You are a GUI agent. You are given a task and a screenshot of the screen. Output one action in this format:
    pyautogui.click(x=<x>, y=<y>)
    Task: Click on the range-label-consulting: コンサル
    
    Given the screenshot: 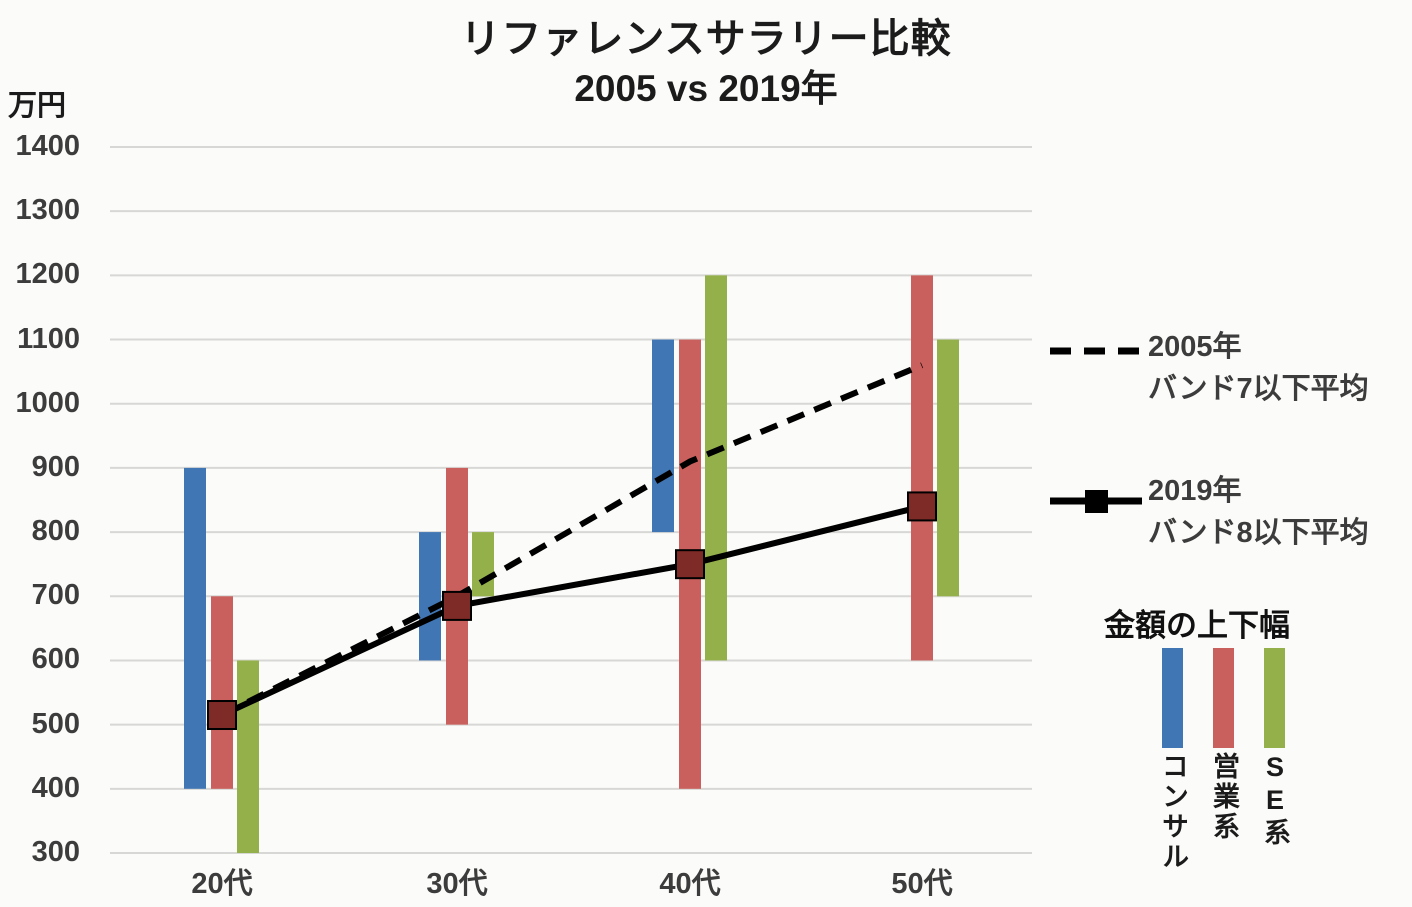 What is the action you would take?
    pyautogui.click(x=1173, y=812)
    